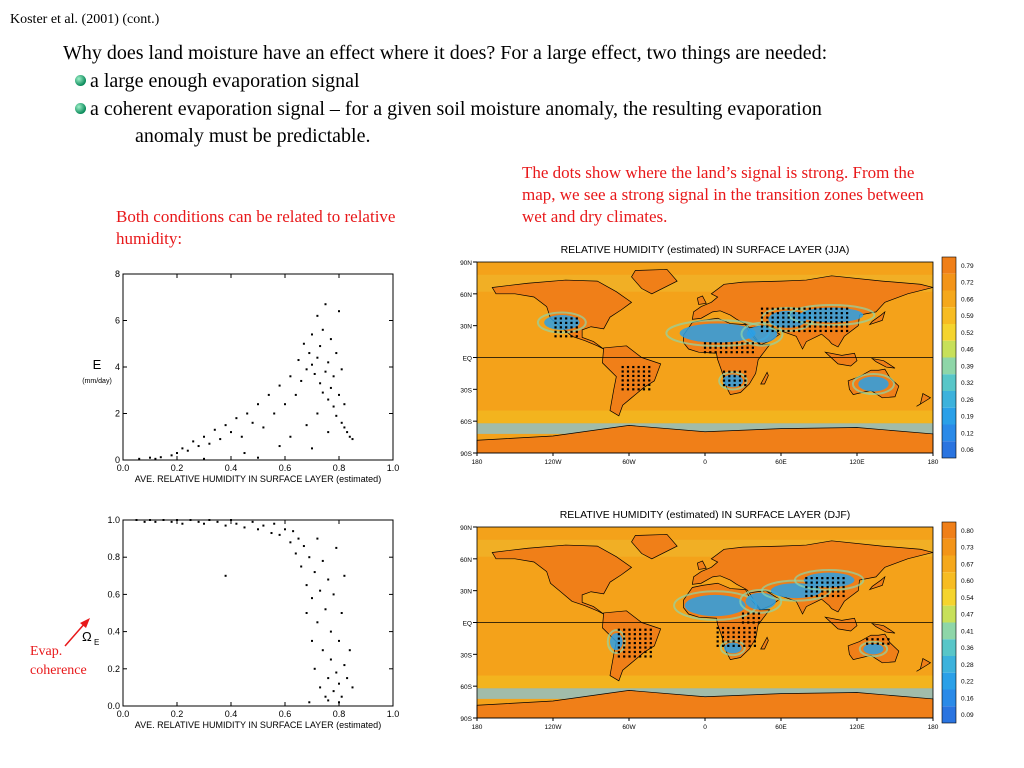 The height and width of the screenshot is (768, 1024). I want to click on bullet-2-continuation: anomaly must be predictable., so click(253, 136).